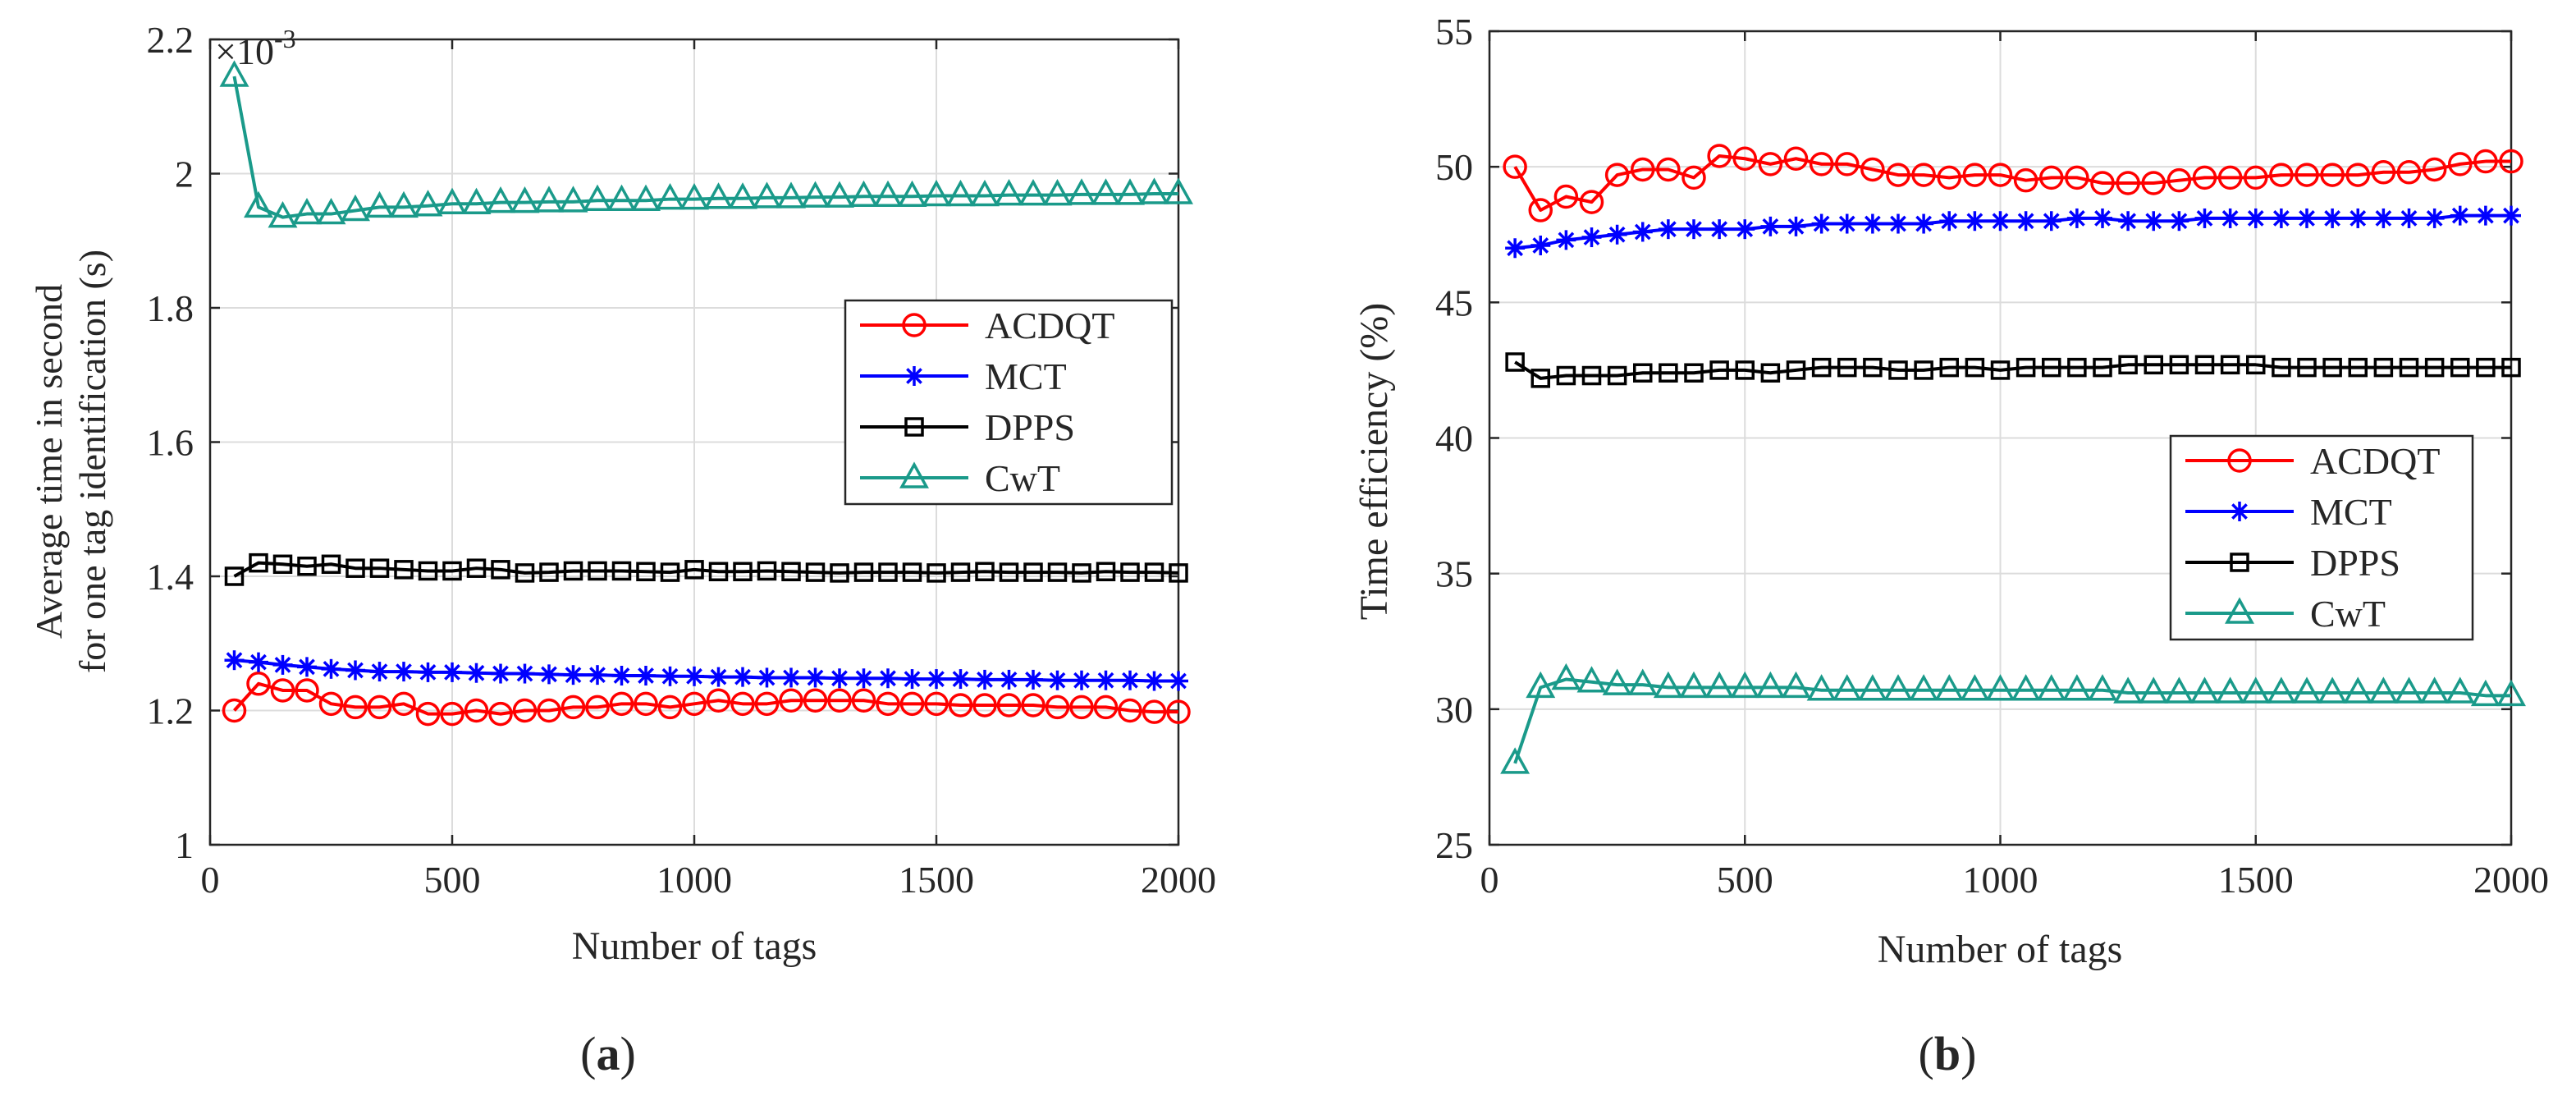 The height and width of the screenshot is (1105, 2576). I want to click on y-tick-label: 2, so click(184, 174).